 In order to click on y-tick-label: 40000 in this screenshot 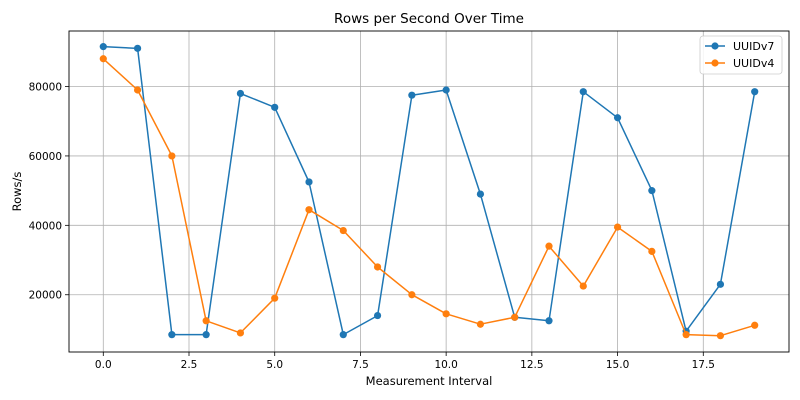, I will do `click(45, 226)`.